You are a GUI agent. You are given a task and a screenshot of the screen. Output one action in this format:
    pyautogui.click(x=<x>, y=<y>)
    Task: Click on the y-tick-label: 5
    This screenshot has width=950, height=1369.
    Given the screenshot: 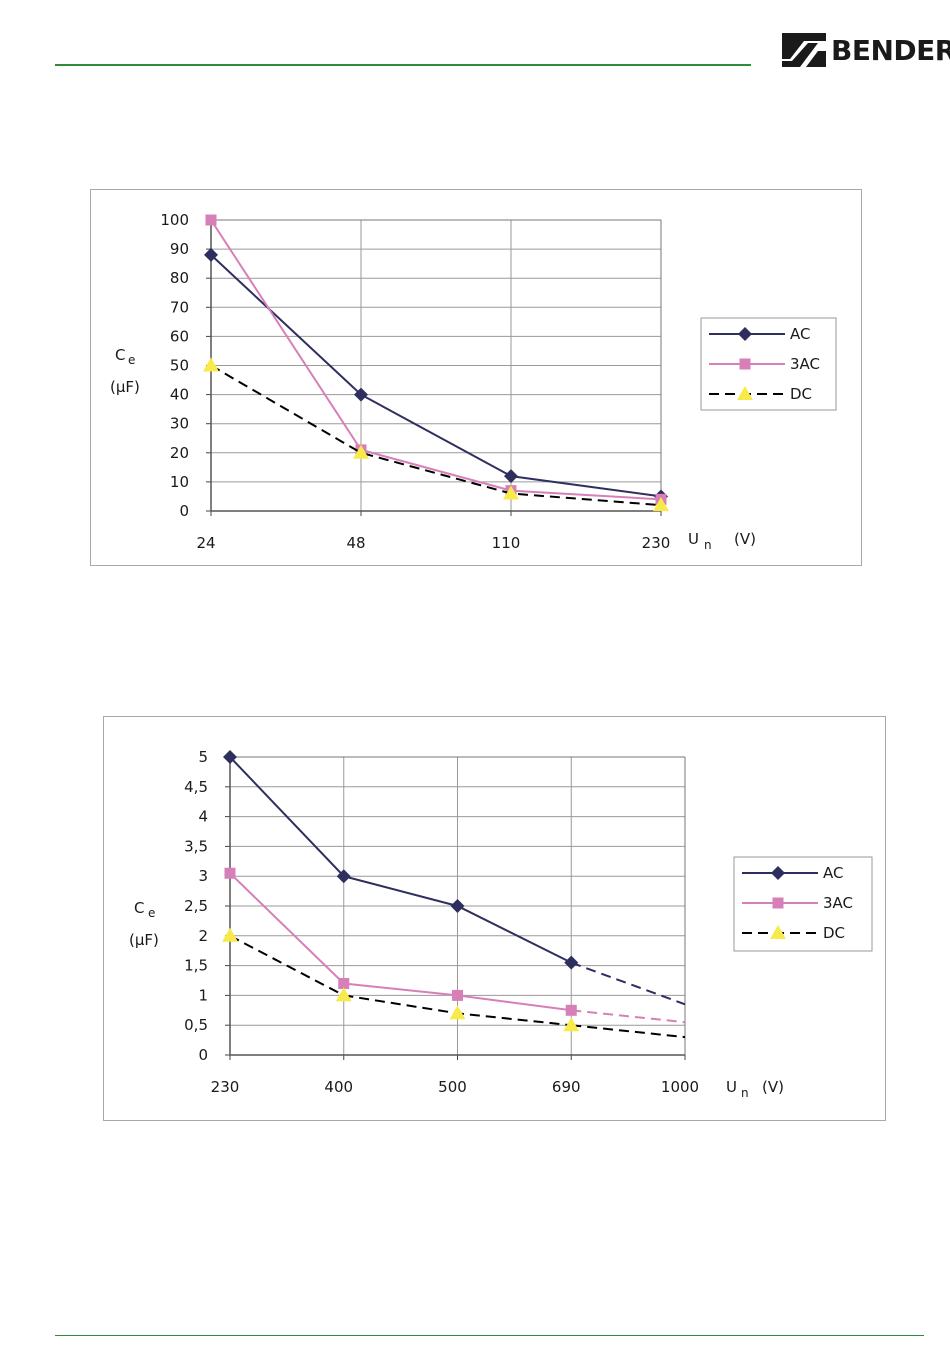 What is the action you would take?
    pyautogui.click(x=203, y=757)
    